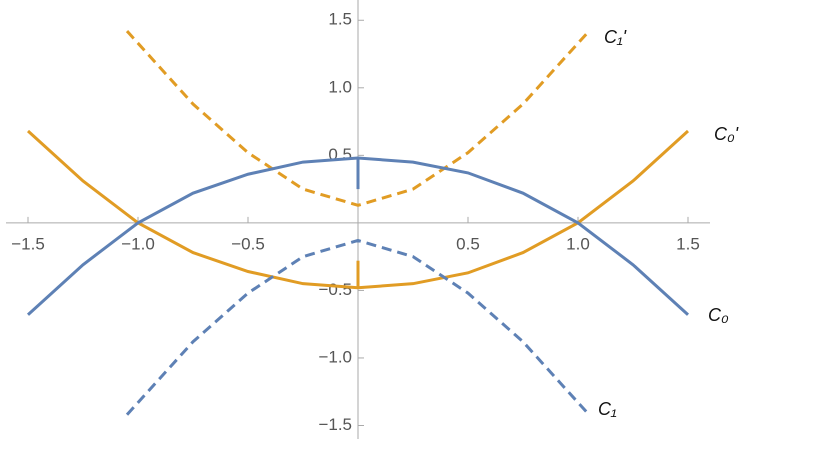 This screenshot has height=450, width=830. Describe the element at coordinates (578, 243) in the screenshot. I see `x-tick-label: 1.0` at that location.